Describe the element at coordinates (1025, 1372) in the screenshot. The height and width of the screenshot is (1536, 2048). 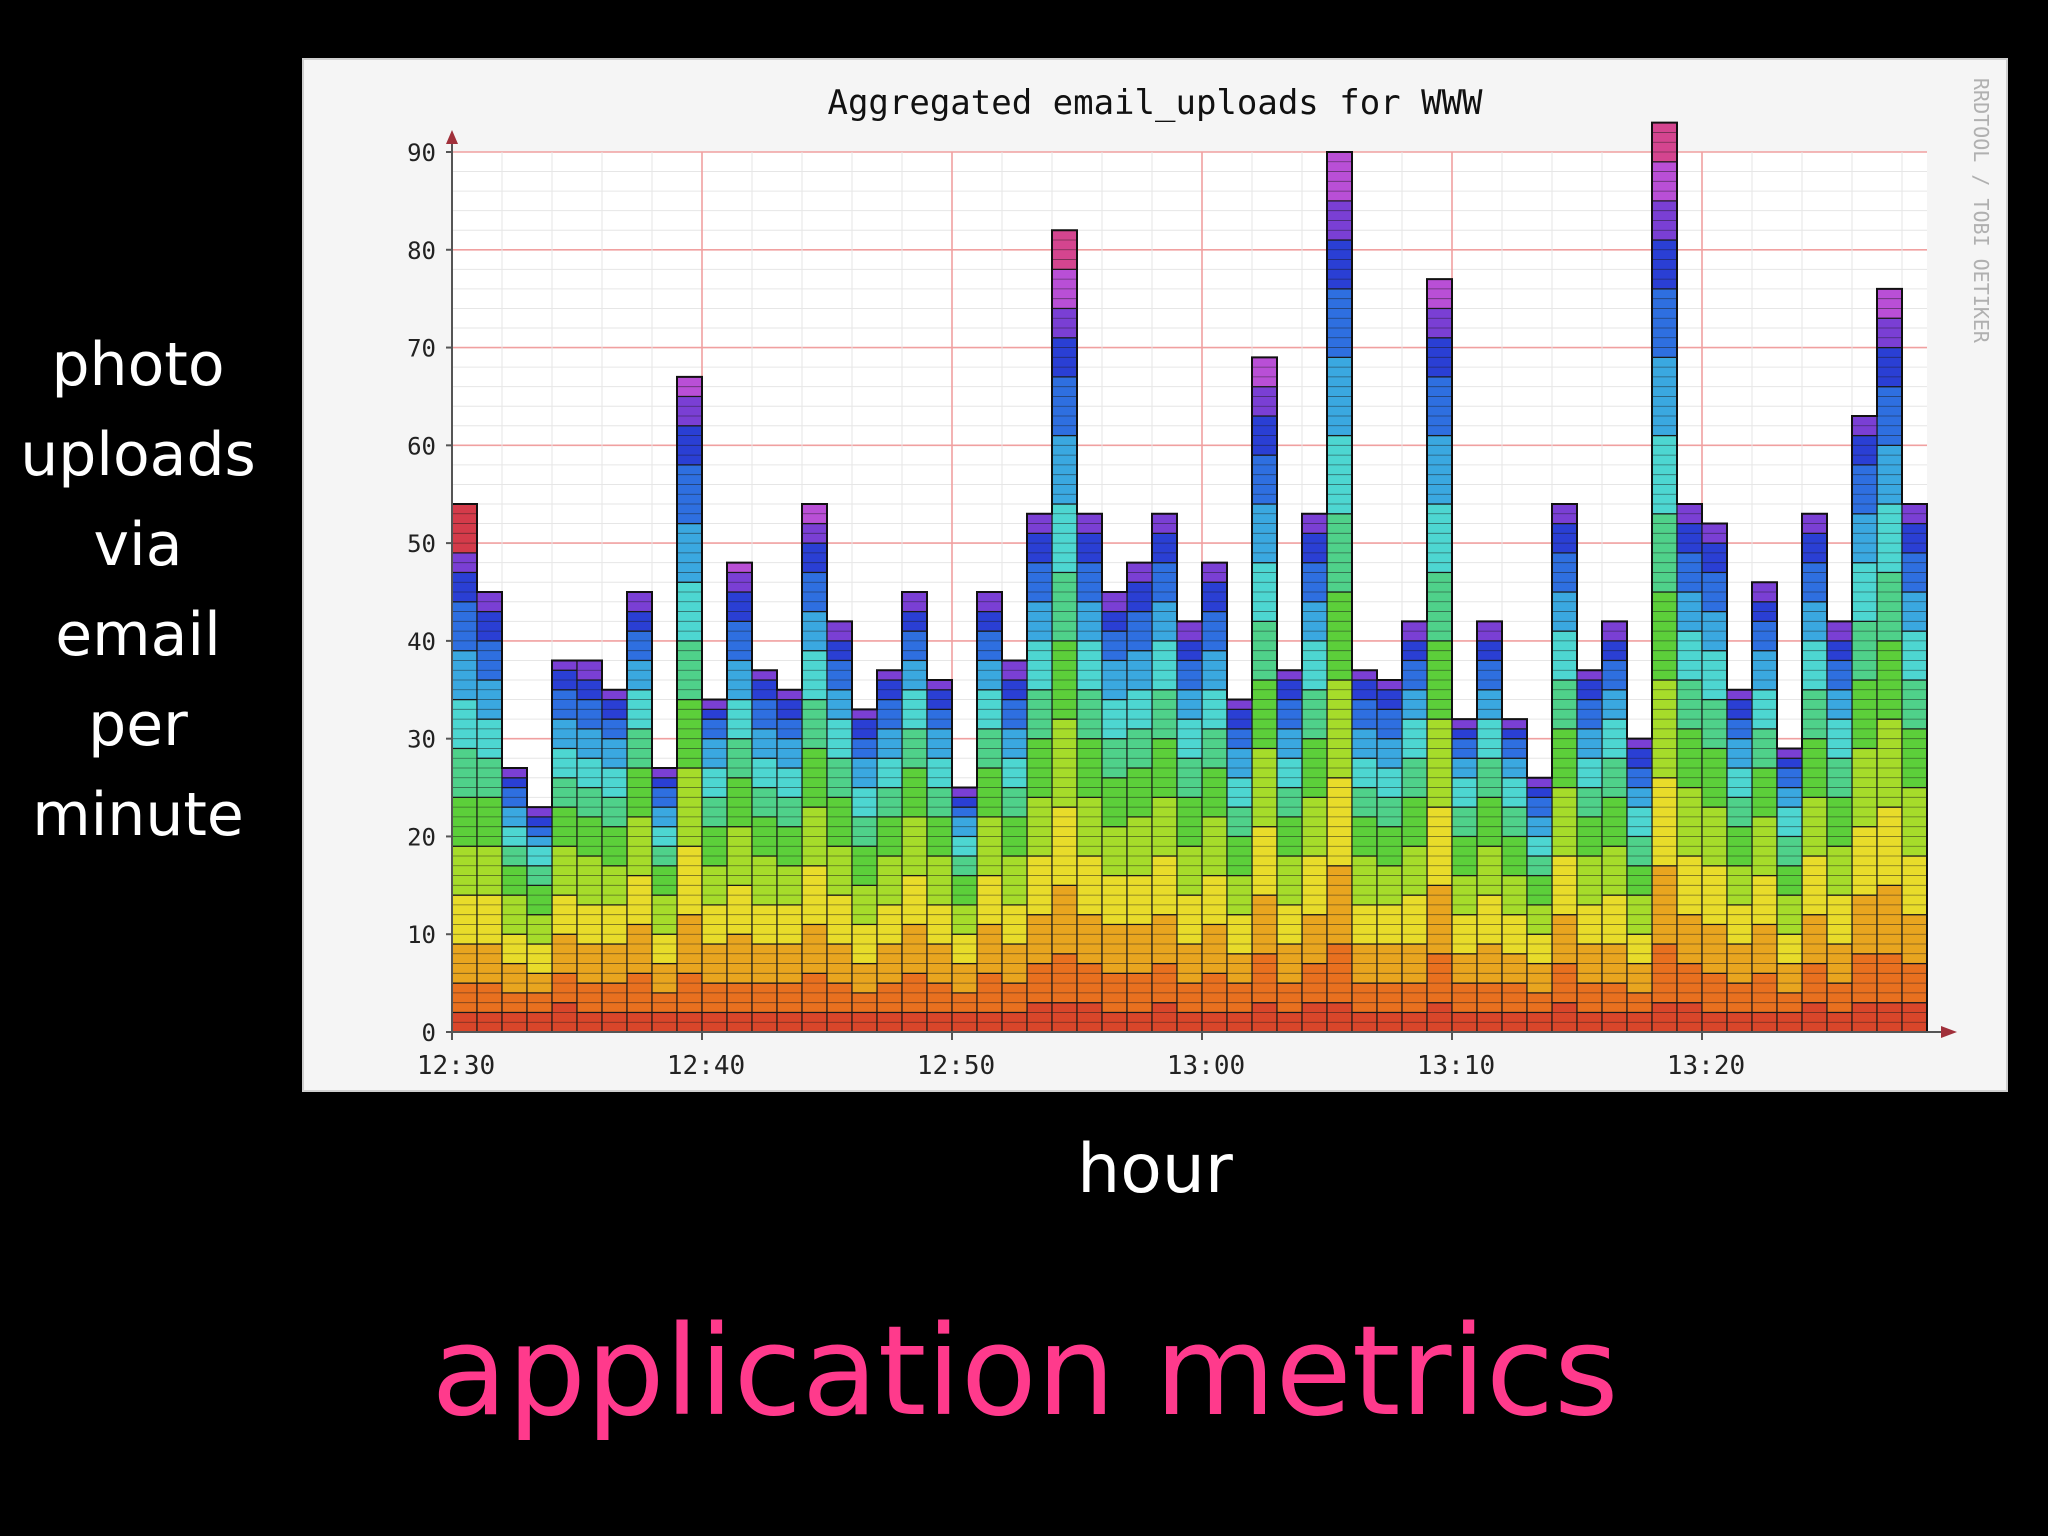
I see `slide-title: application metrics` at that location.